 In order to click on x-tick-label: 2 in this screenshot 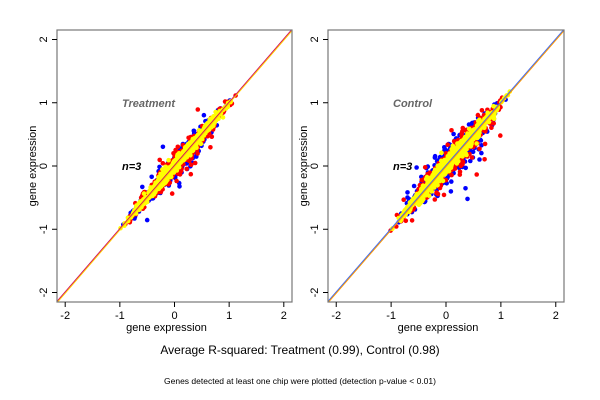, I will do `click(556, 316)`.